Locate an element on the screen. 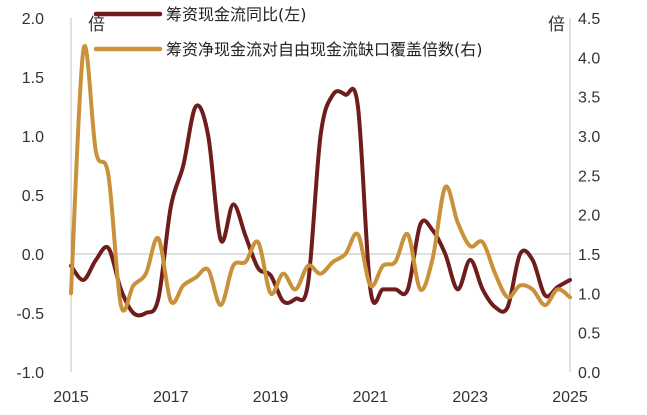  x-tick-label: 2025 is located at coordinates (570, 397).